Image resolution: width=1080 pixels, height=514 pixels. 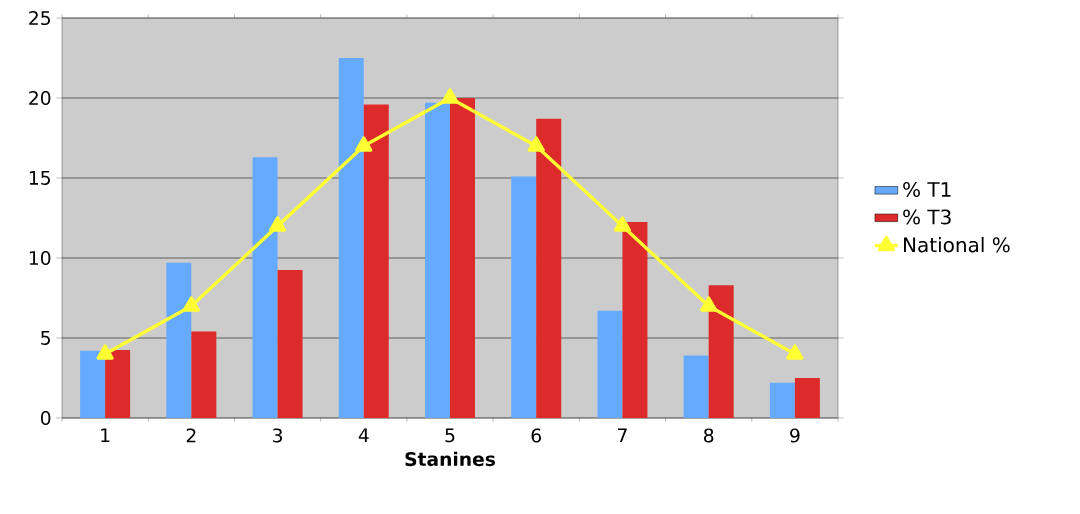 I want to click on x-tick-label: 2, so click(x=191, y=435).